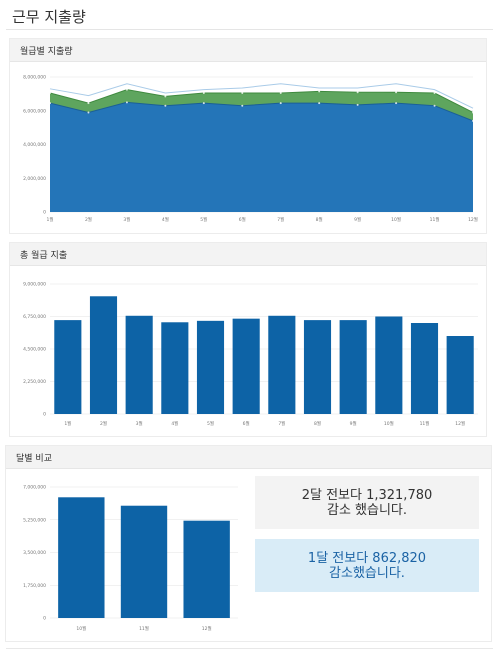  I want to click on y-tick-label: 6,750,000, so click(34, 317).